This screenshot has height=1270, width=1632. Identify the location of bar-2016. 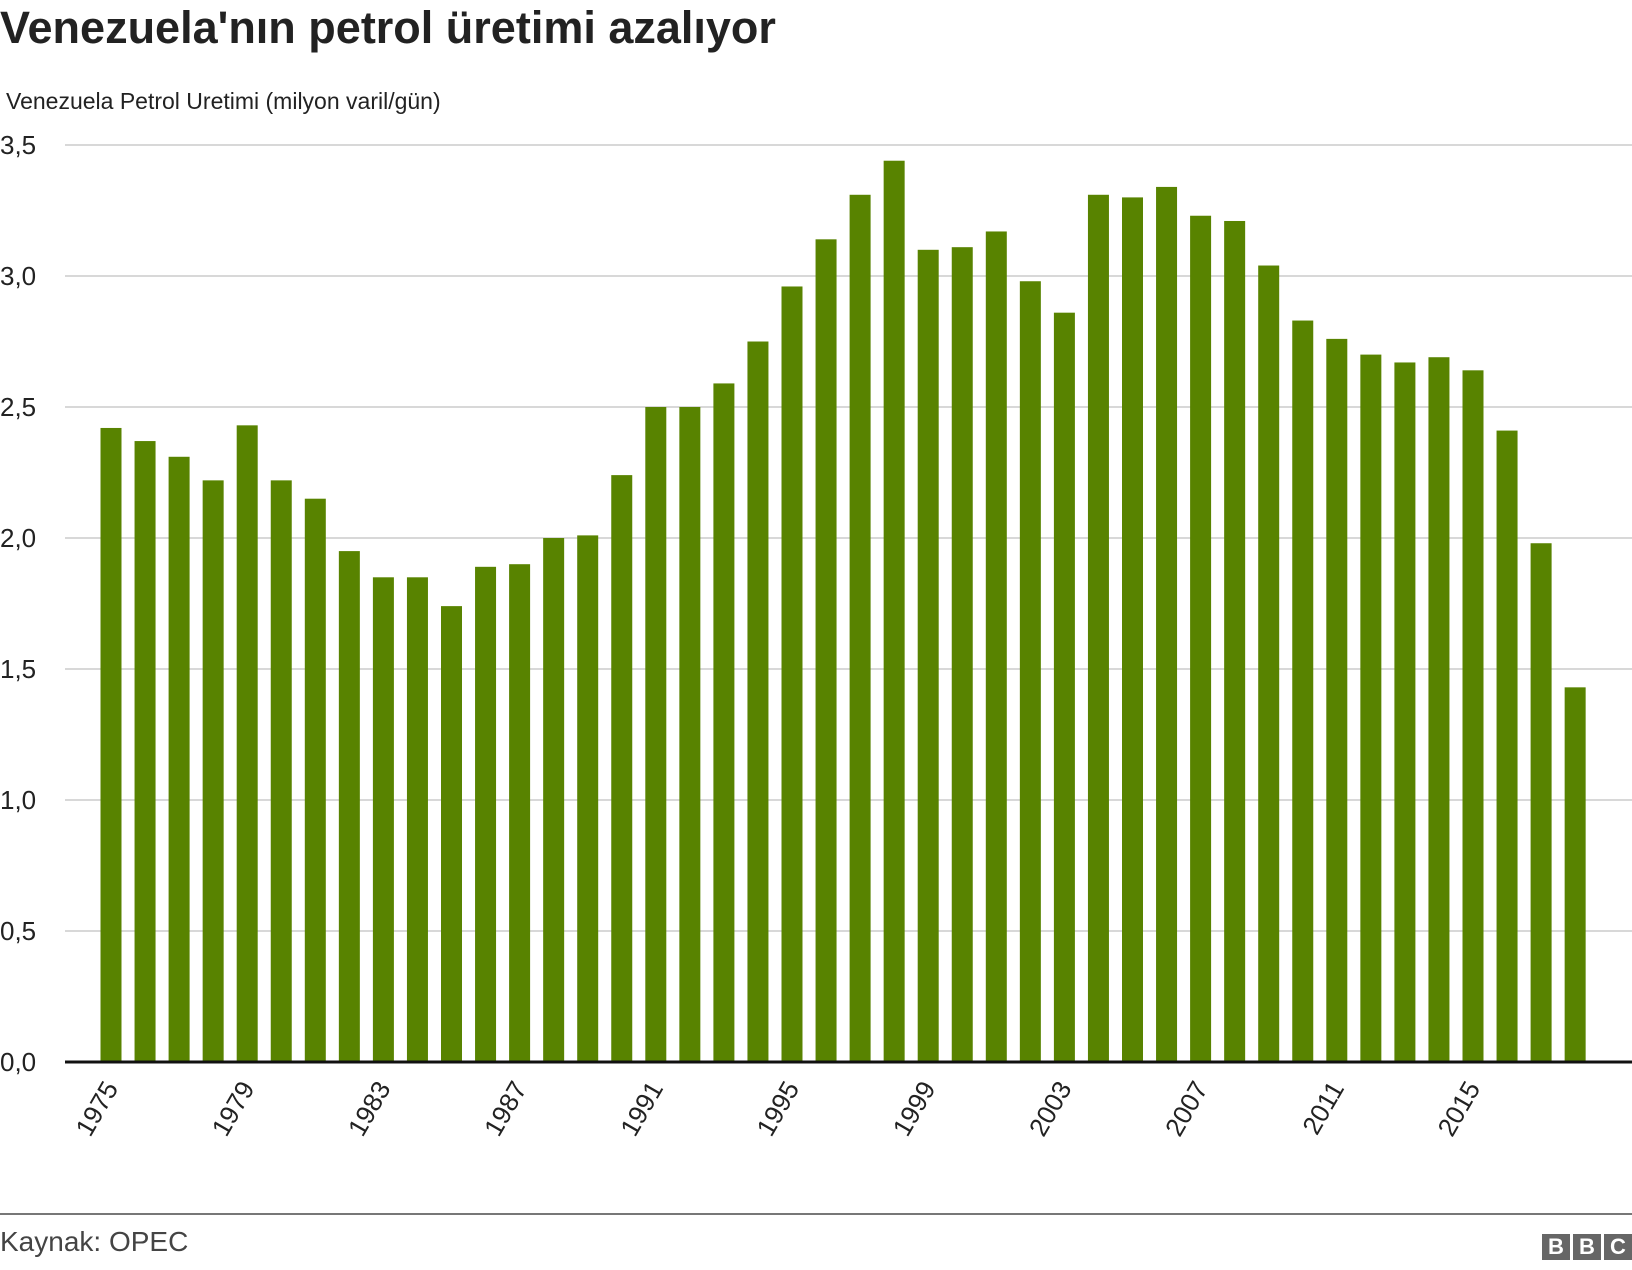
(1507, 746).